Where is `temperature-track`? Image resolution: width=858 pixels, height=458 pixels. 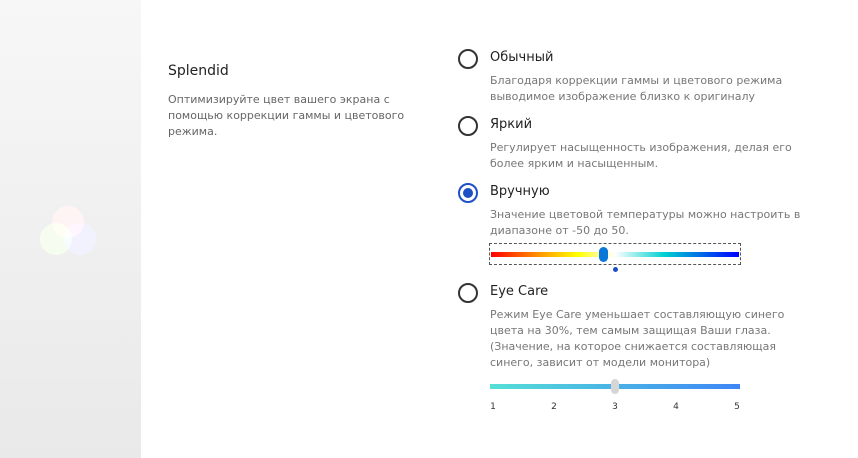
temperature-track is located at coordinates (615, 254).